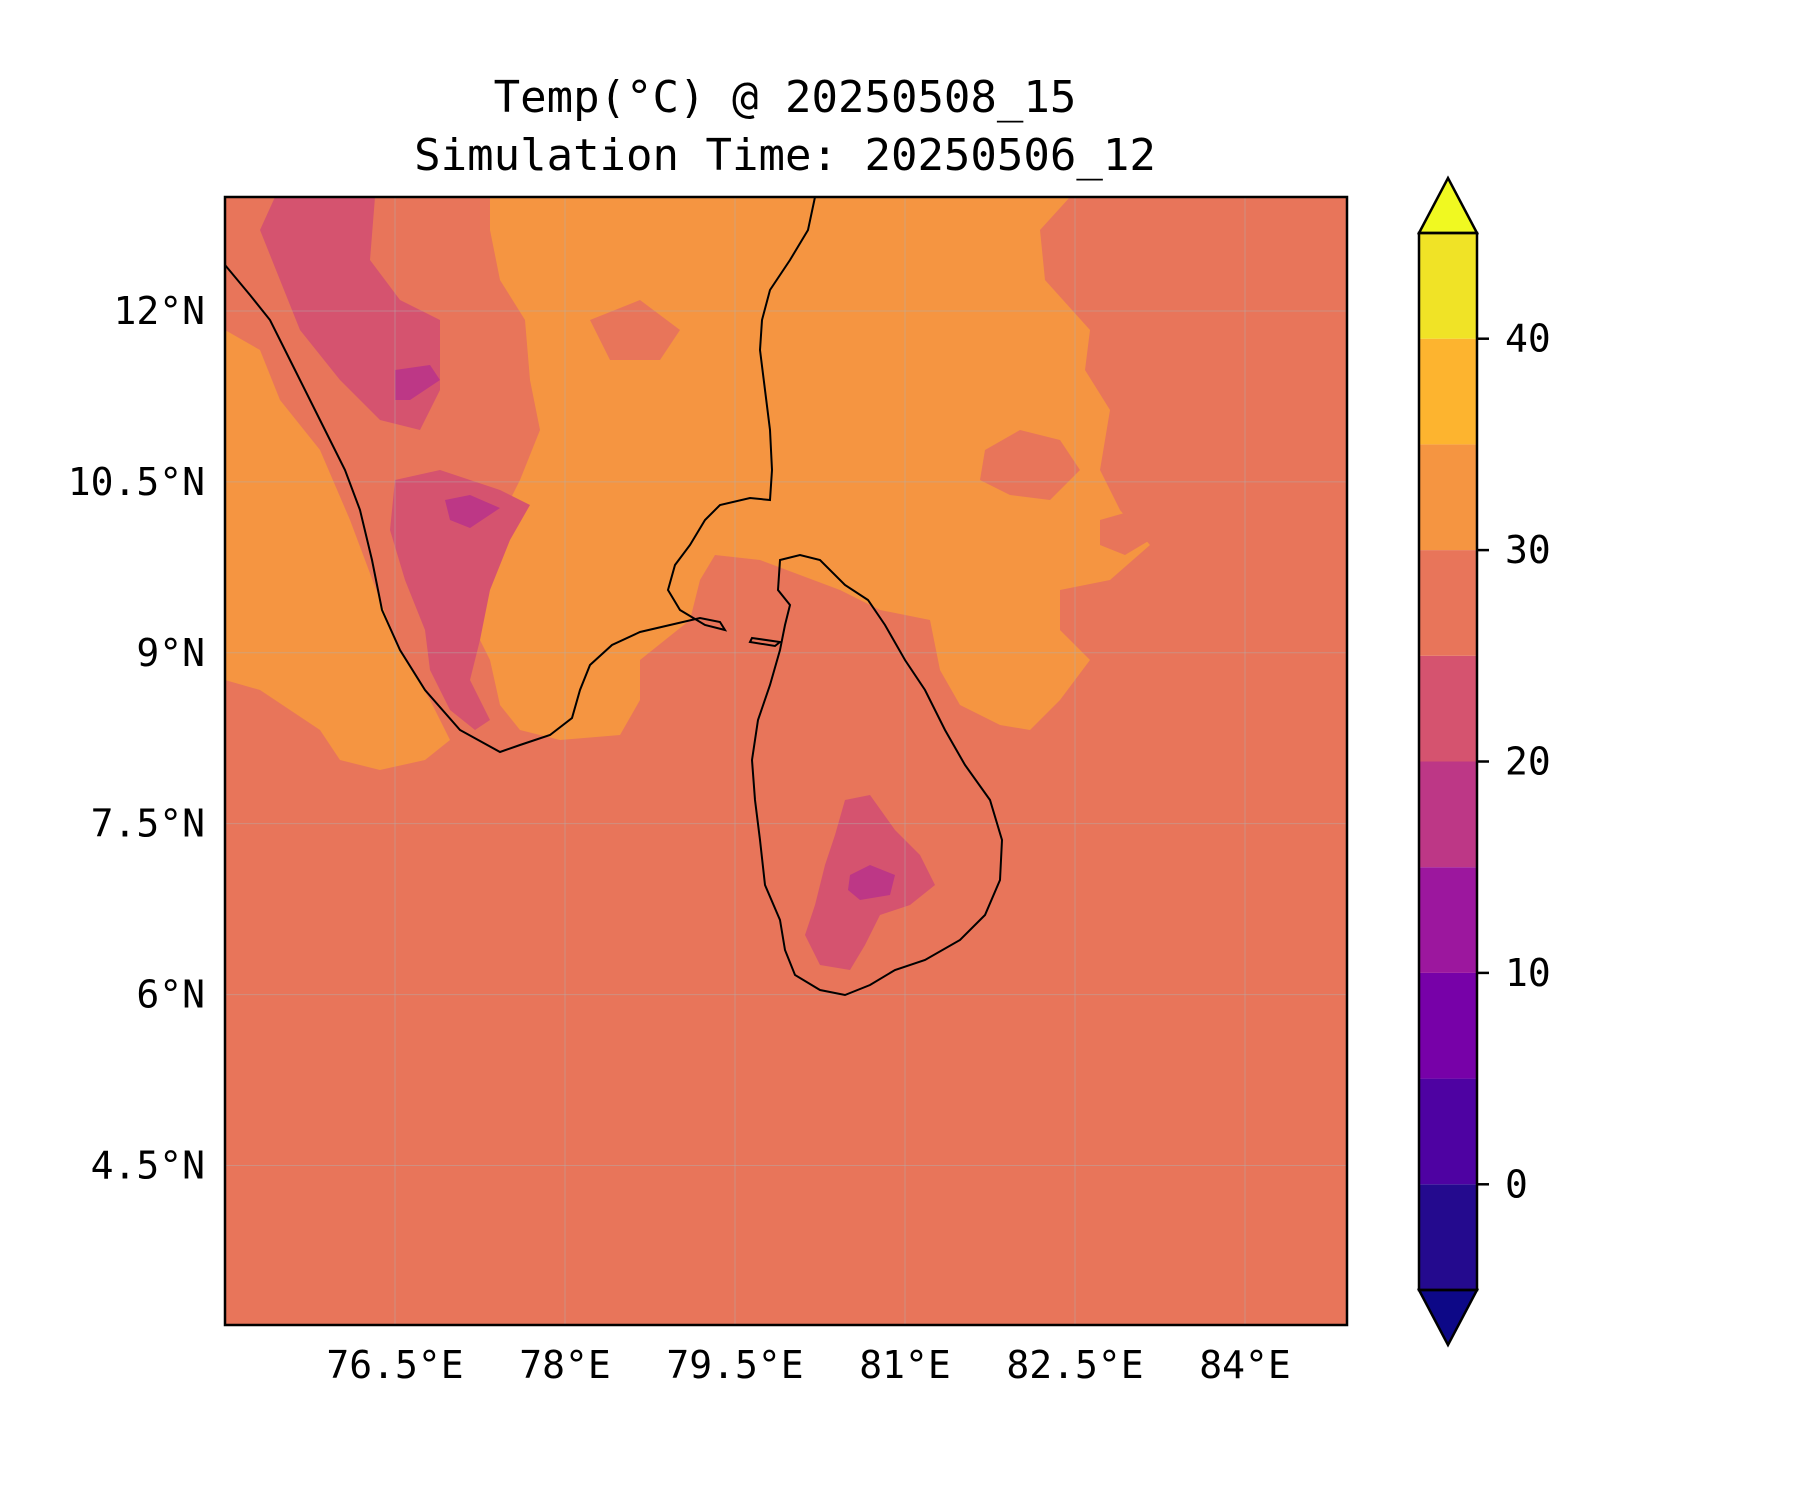 Image resolution: width=1800 pixels, height=1500 pixels. What do you see at coordinates (136, 738) in the screenshot?
I see `latitude-axis: 12°N 10.5°N 9°N 7.5°N 6°N 4.5°N` at bounding box center [136, 738].